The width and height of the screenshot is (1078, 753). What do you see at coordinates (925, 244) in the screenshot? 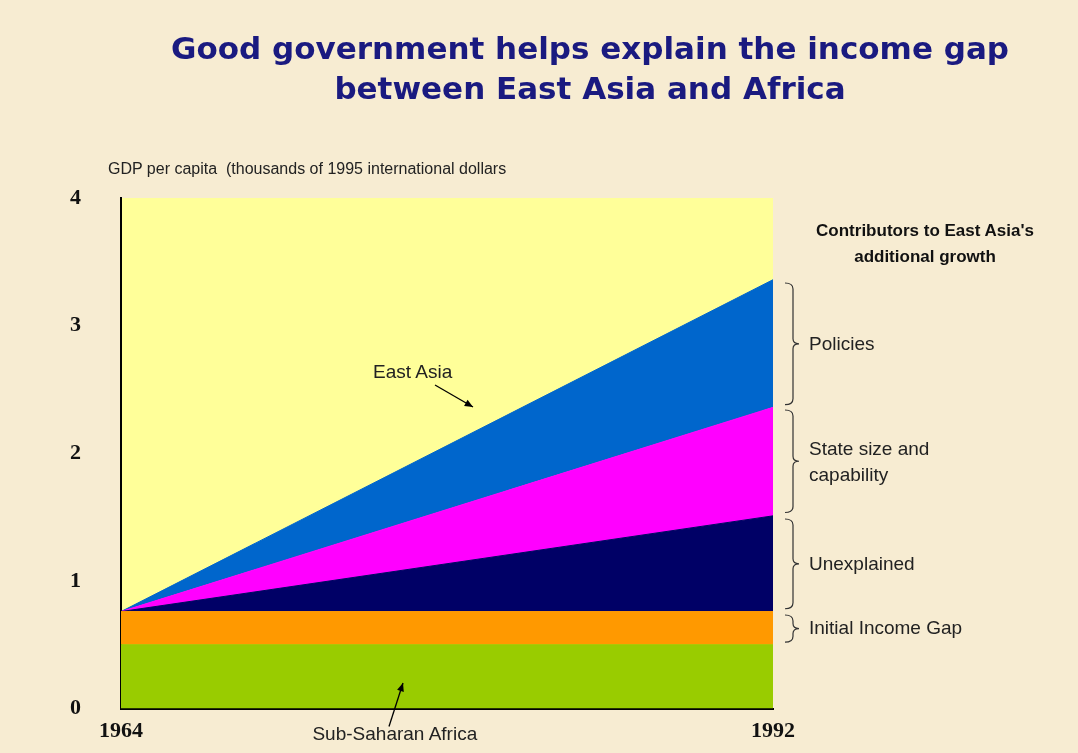
I see `legend-title: Contributors to East Asia's additional growth` at bounding box center [925, 244].